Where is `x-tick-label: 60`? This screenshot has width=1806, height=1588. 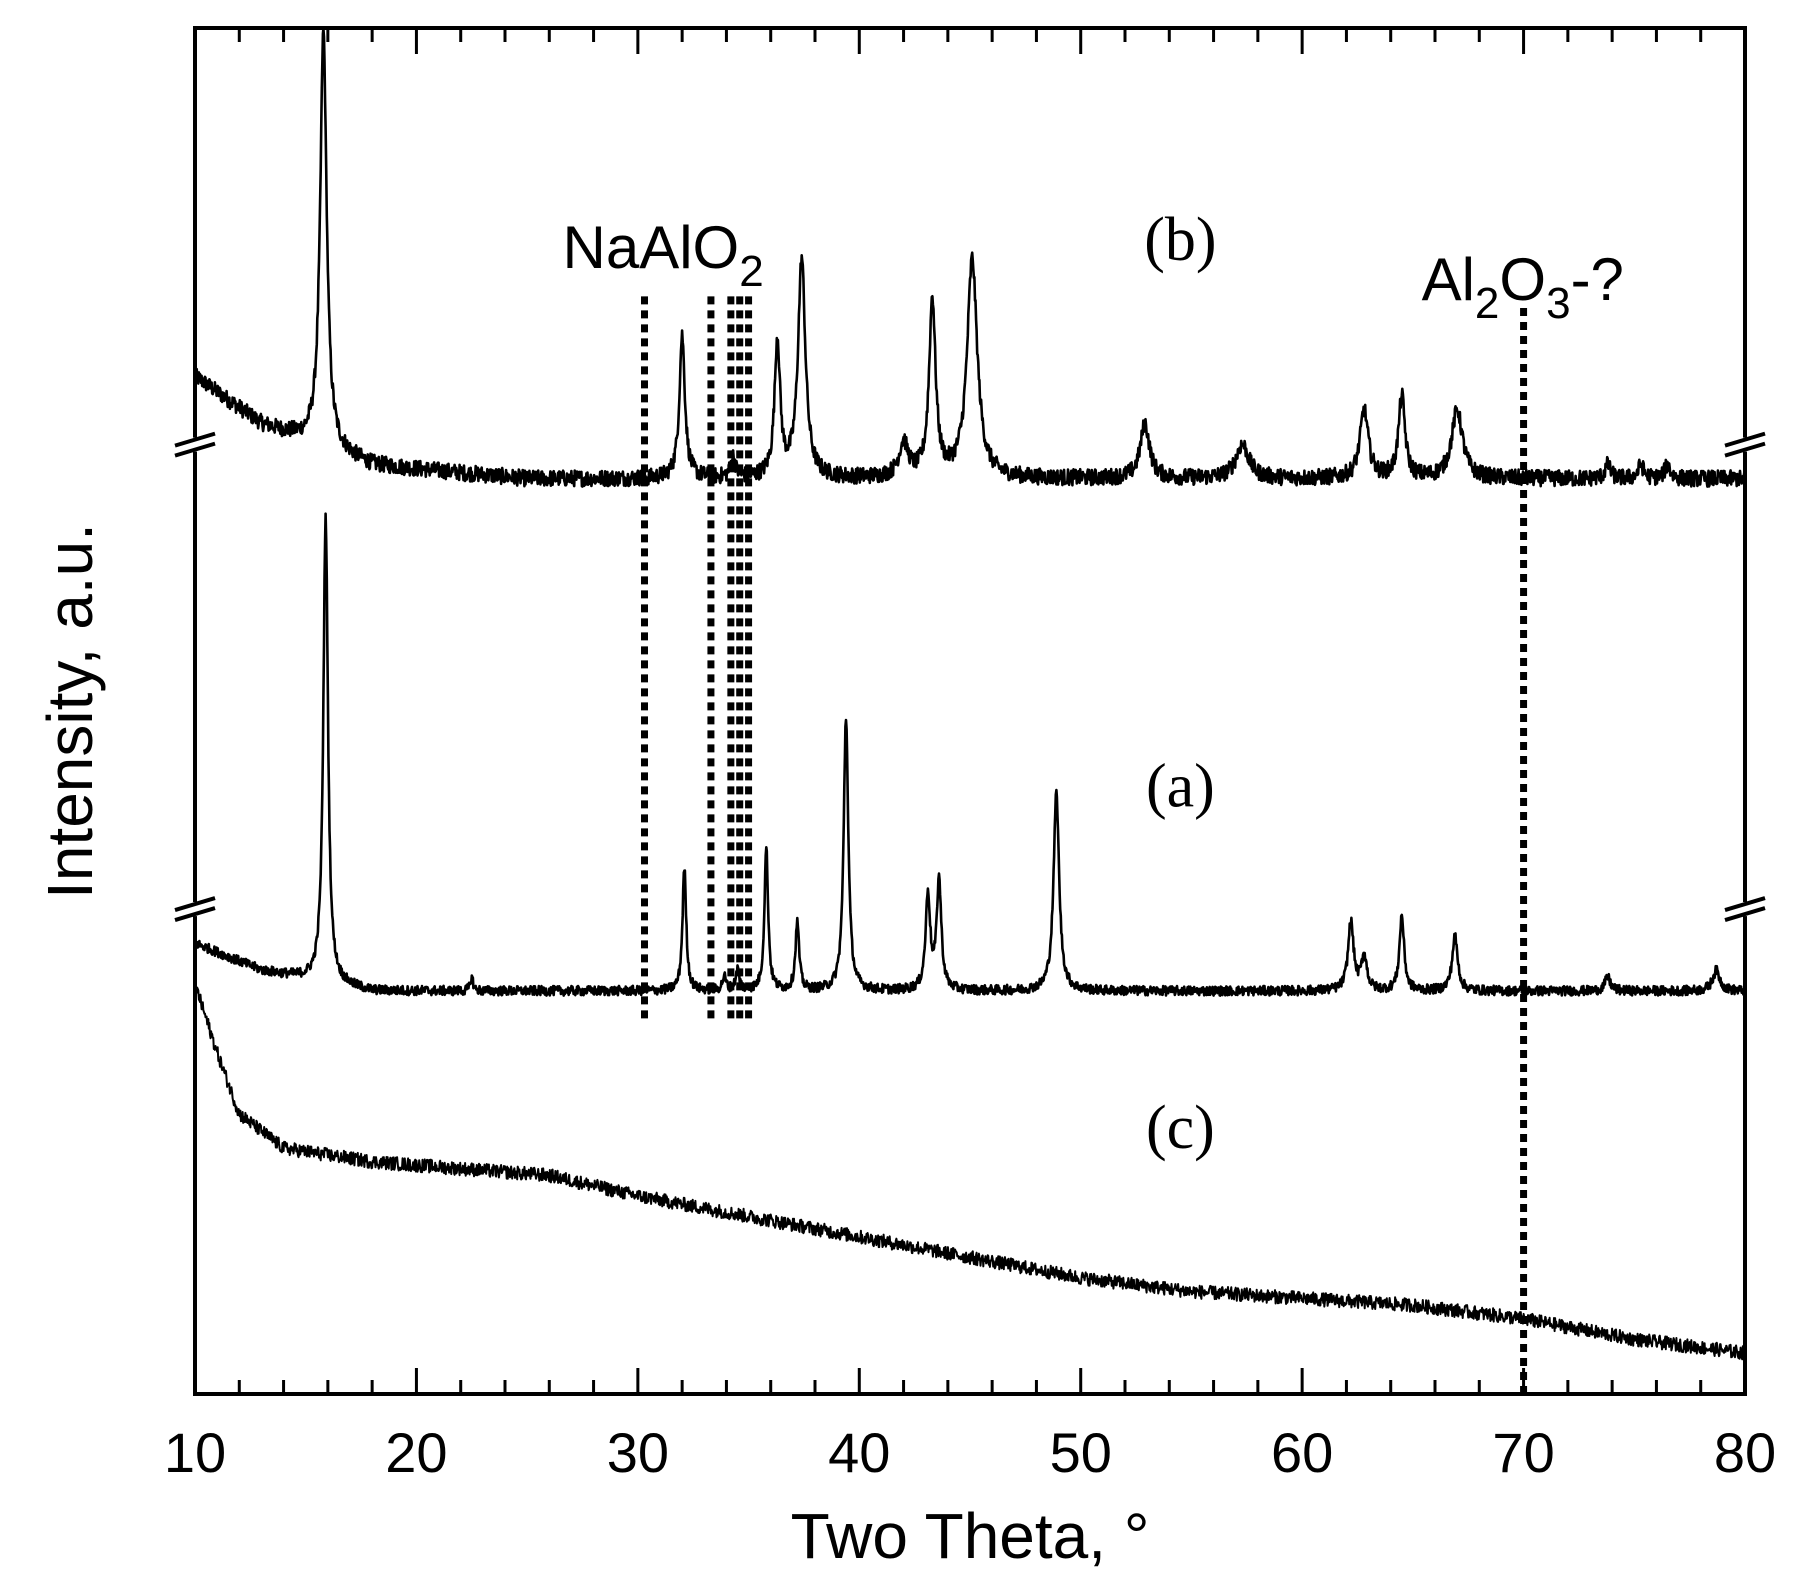
x-tick-label: 60 is located at coordinates (1302, 1452).